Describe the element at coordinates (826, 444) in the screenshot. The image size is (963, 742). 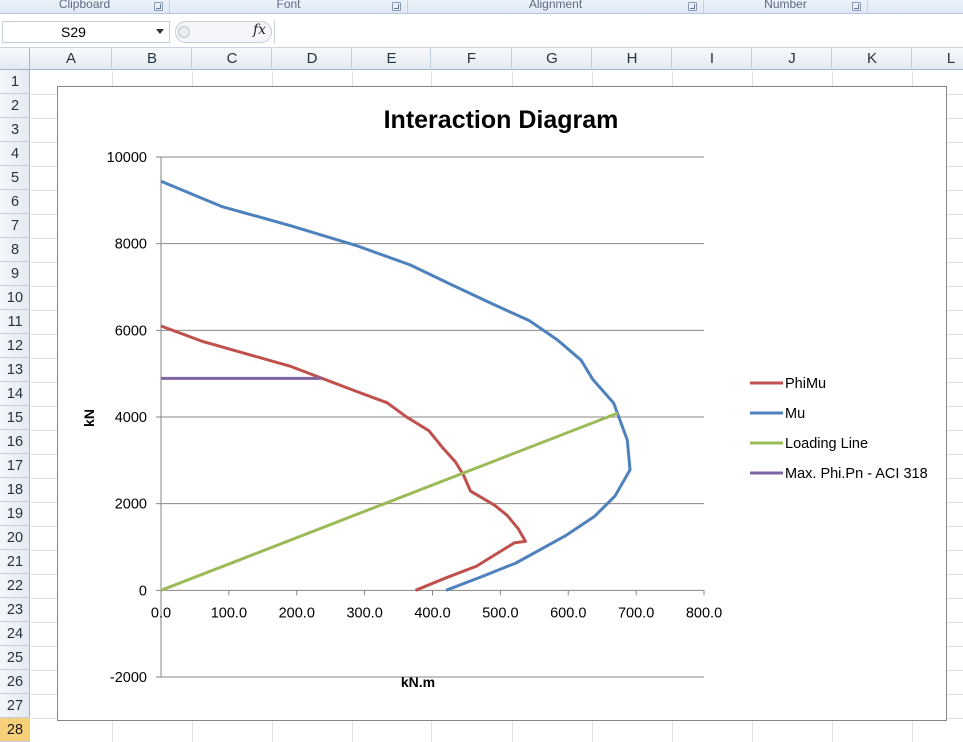
I see `legend-label: Loading Line` at that location.